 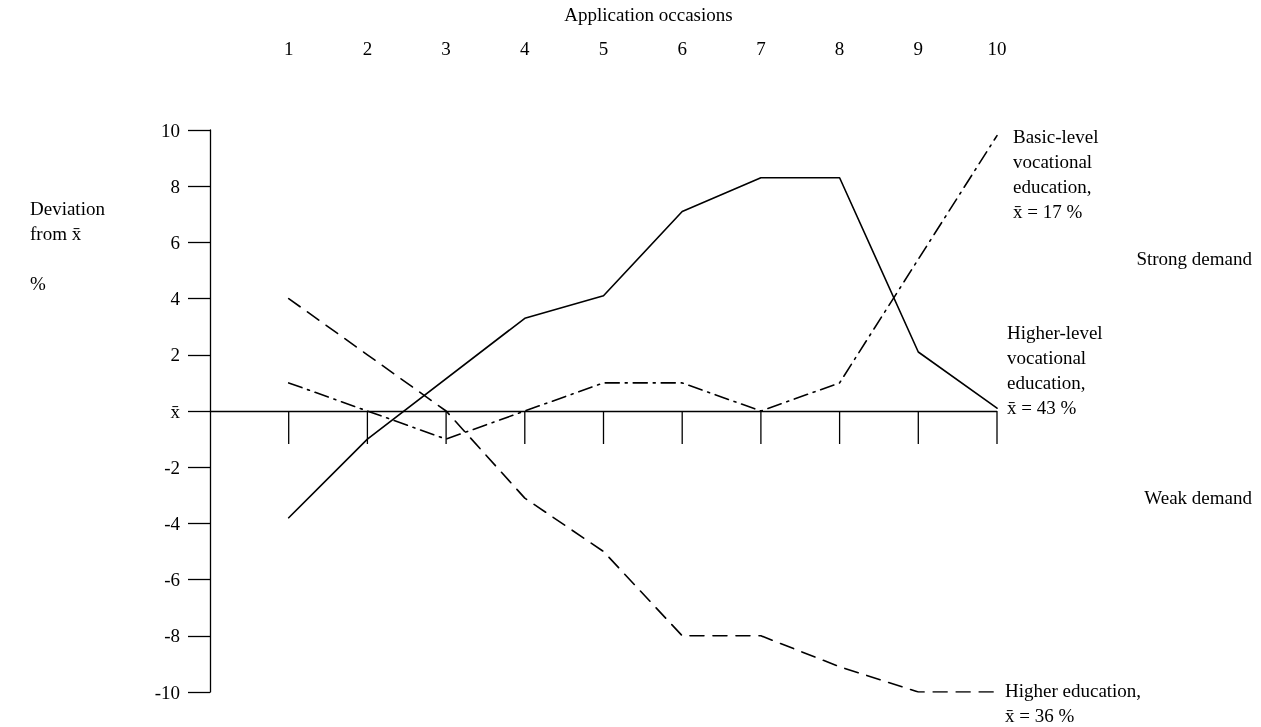 What do you see at coordinates (682, 48) in the screenshot?
I see `x-tick-label: 6` at bounding box center [682, 48].